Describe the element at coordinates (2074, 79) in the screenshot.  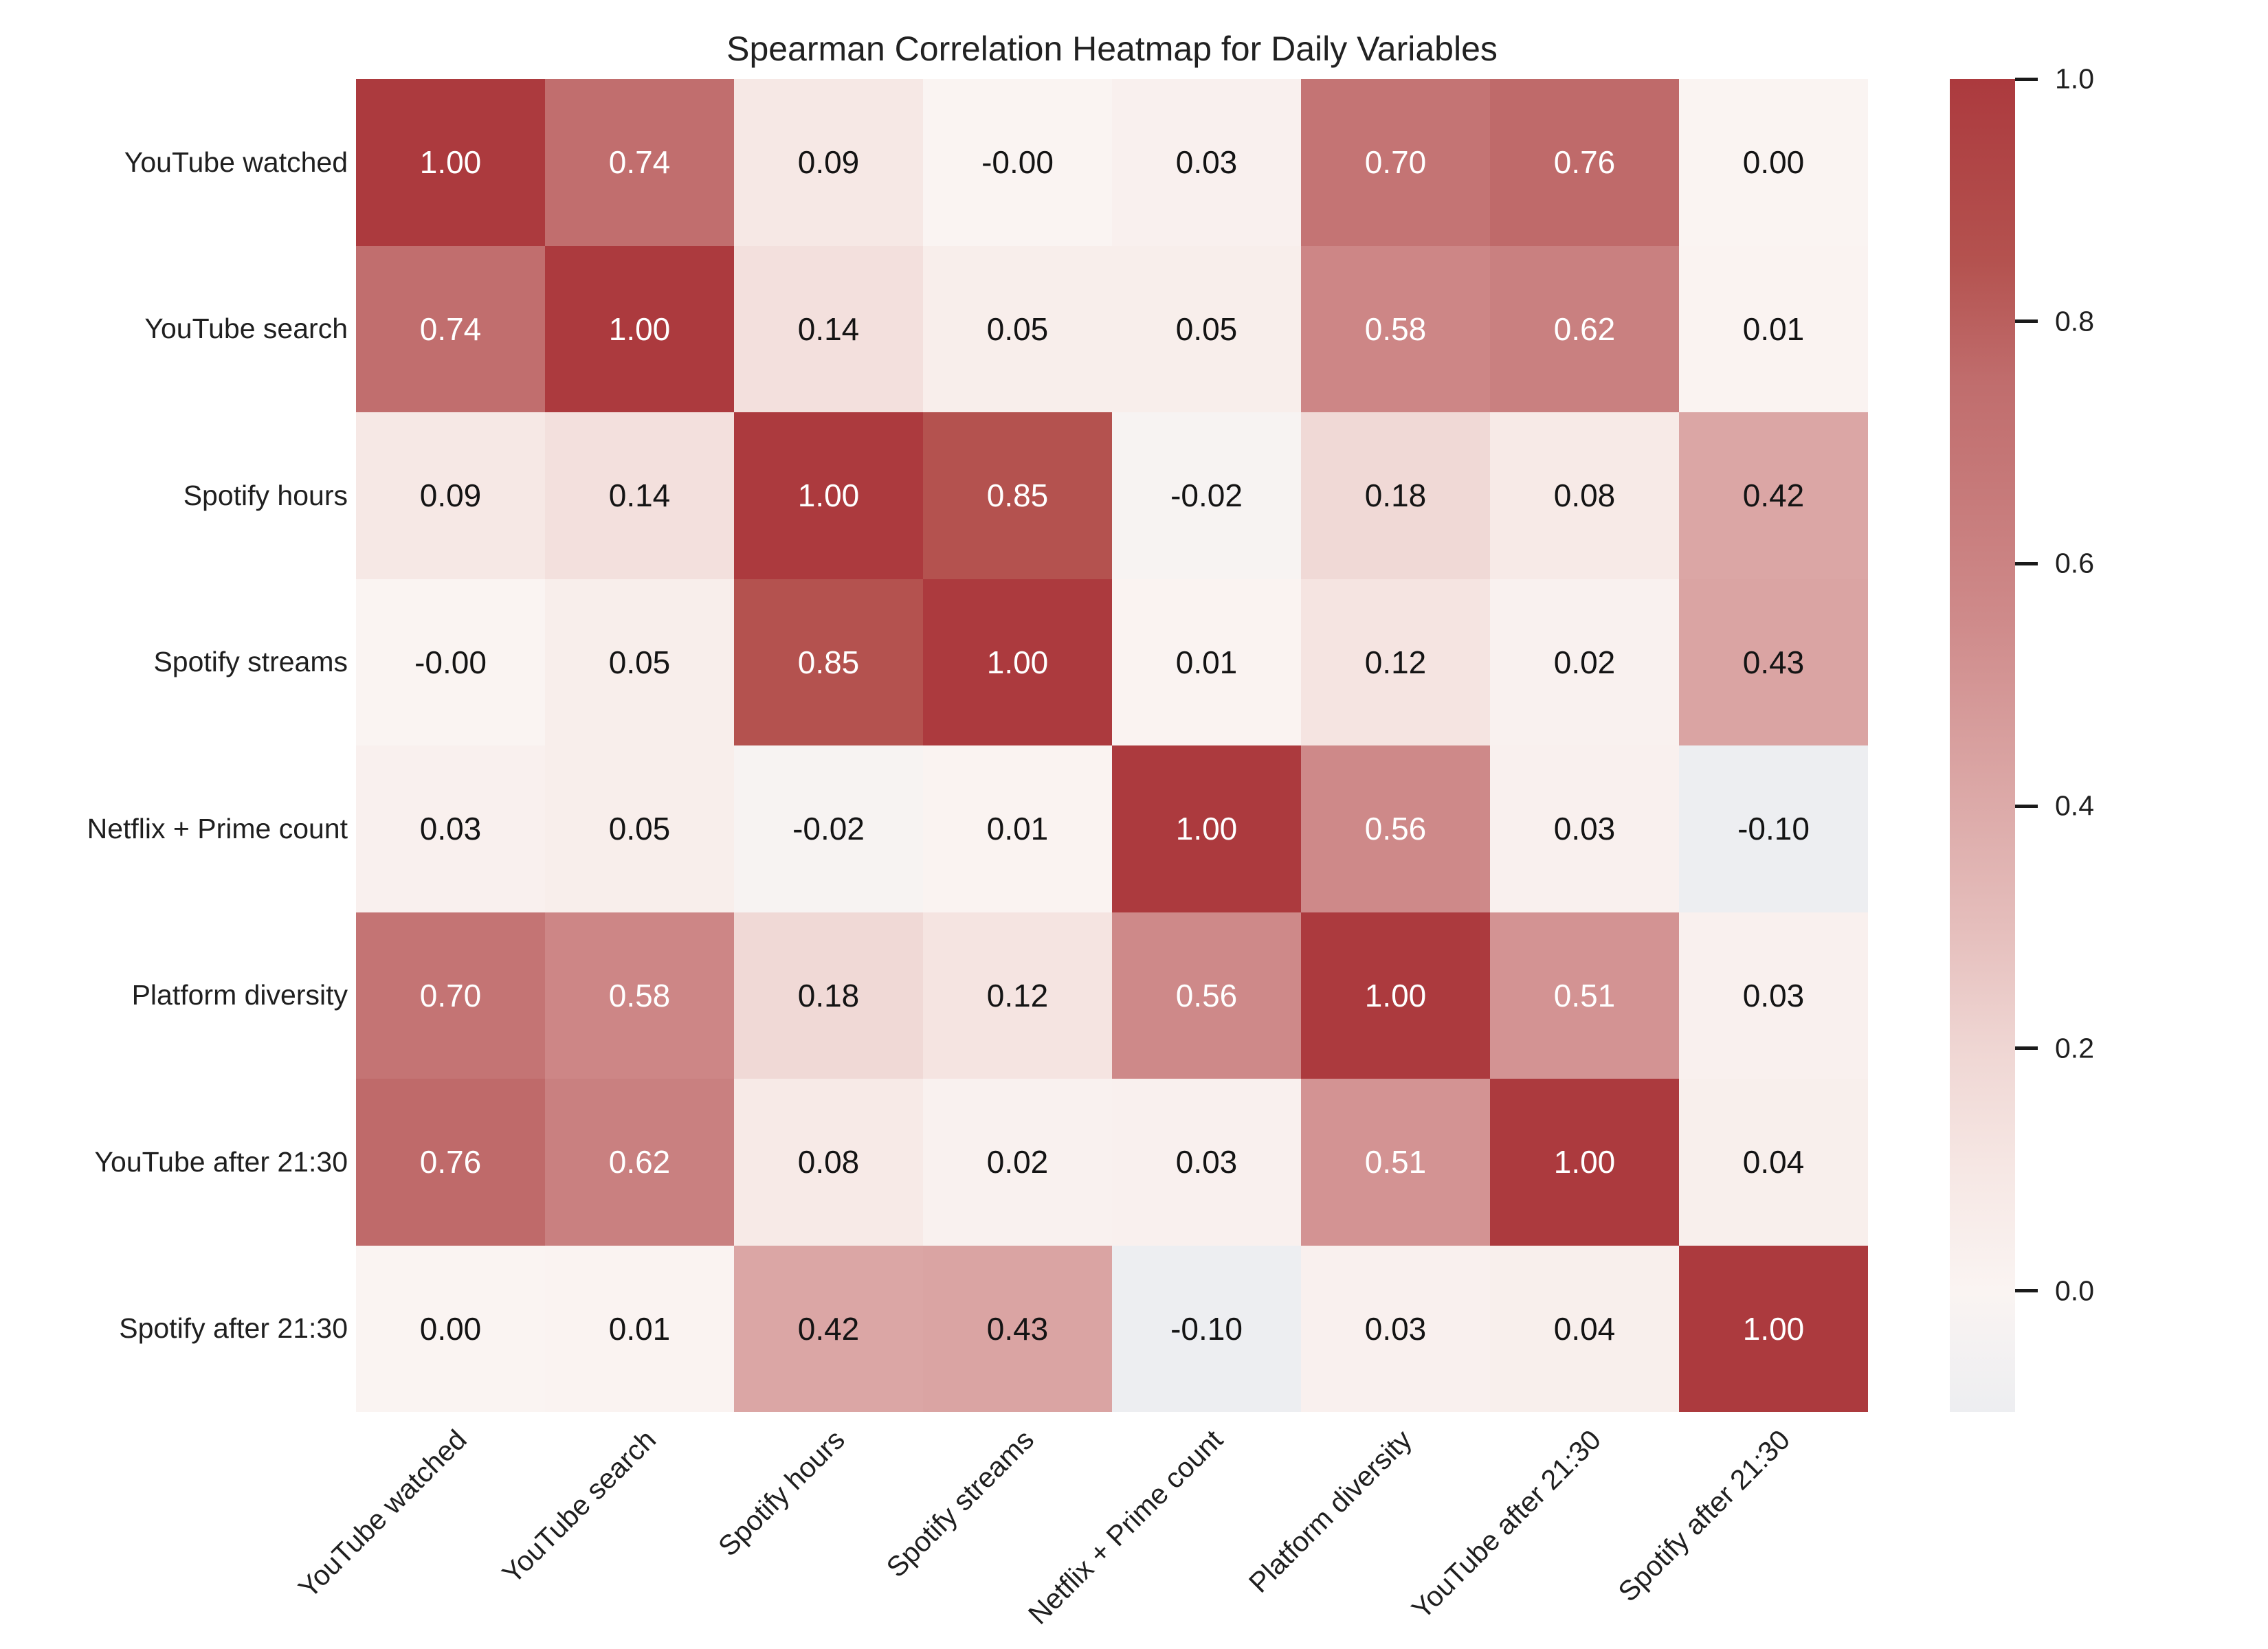
I see `colorbar-tick-label: 1.0` at that location.